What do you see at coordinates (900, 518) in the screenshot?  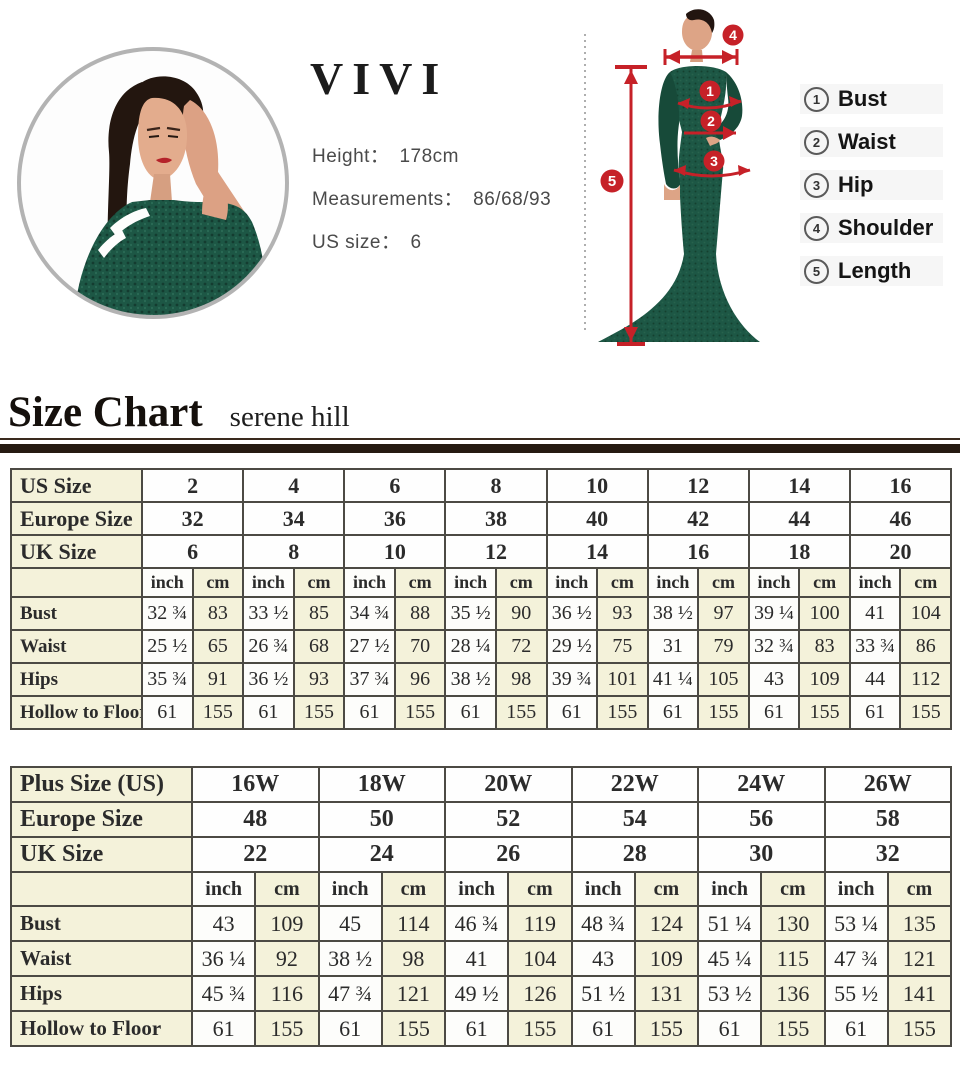 I see `size-value-cell: 46` at bounding box center [900, 518].